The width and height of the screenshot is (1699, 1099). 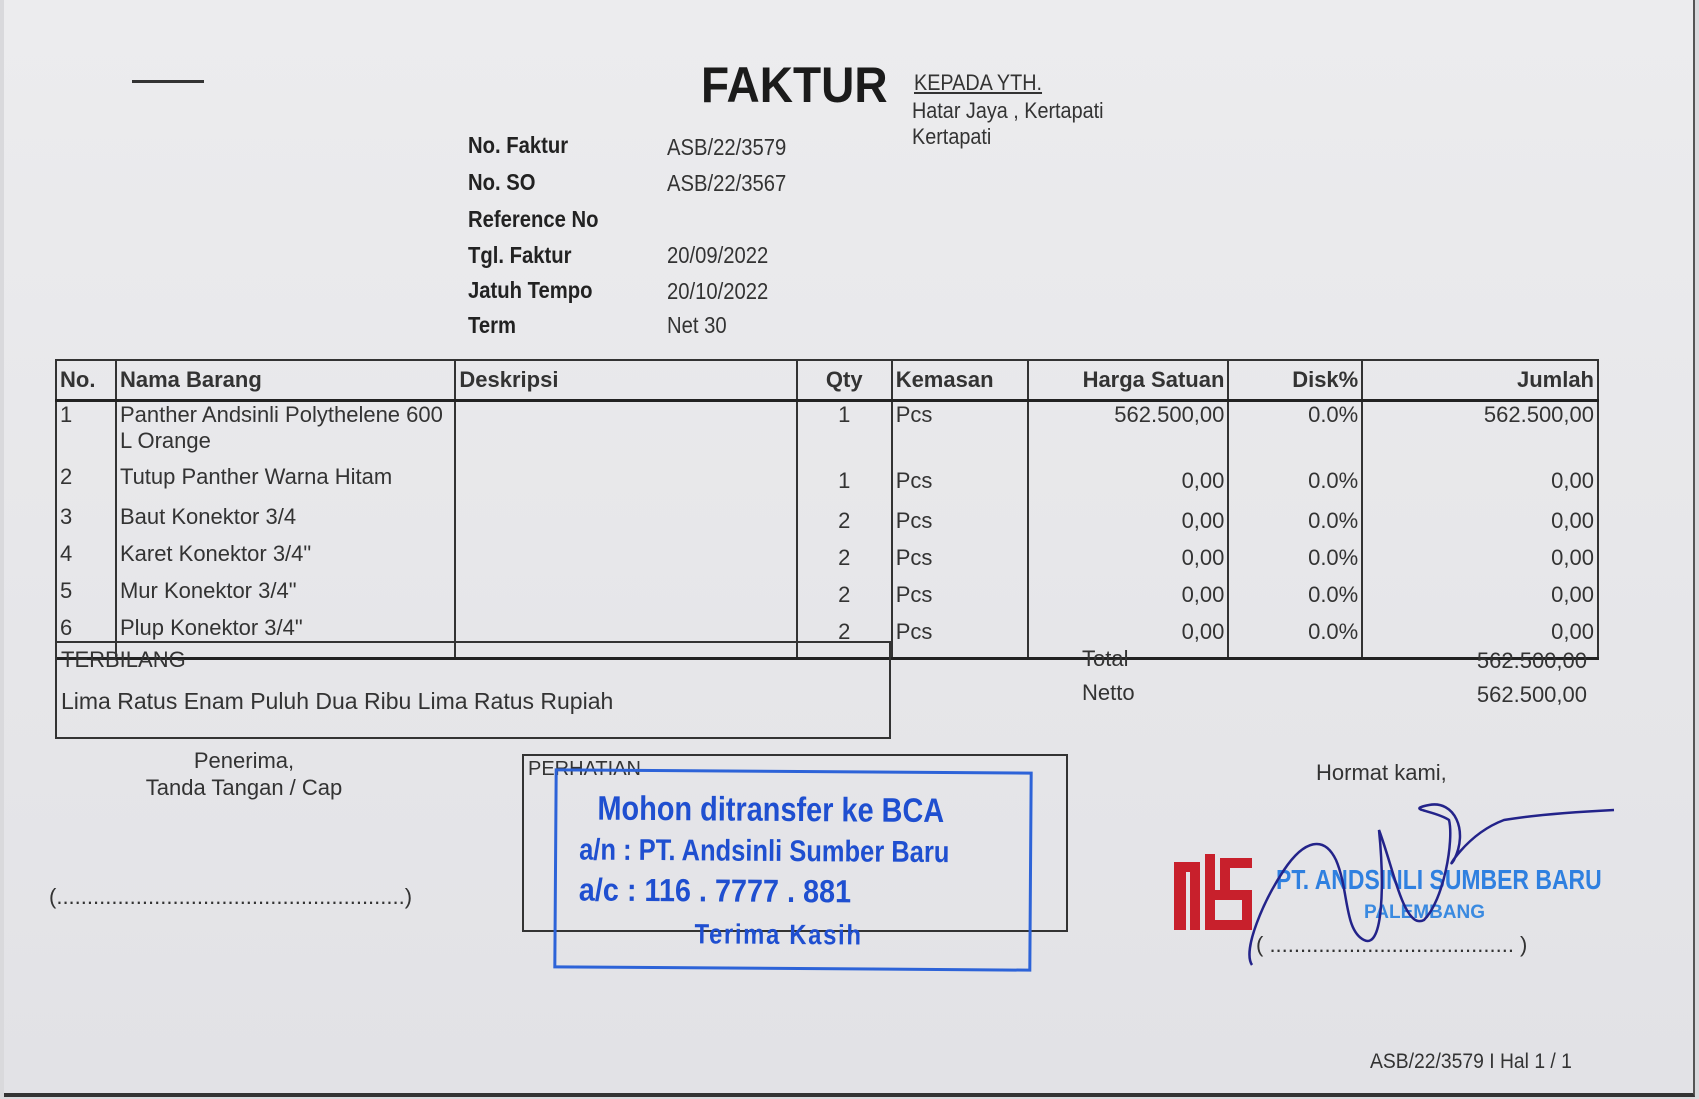 What do you see at coordinates (86, 637) in the screenshot?
I see `row-no: 6` at bounding box center [86, 637].